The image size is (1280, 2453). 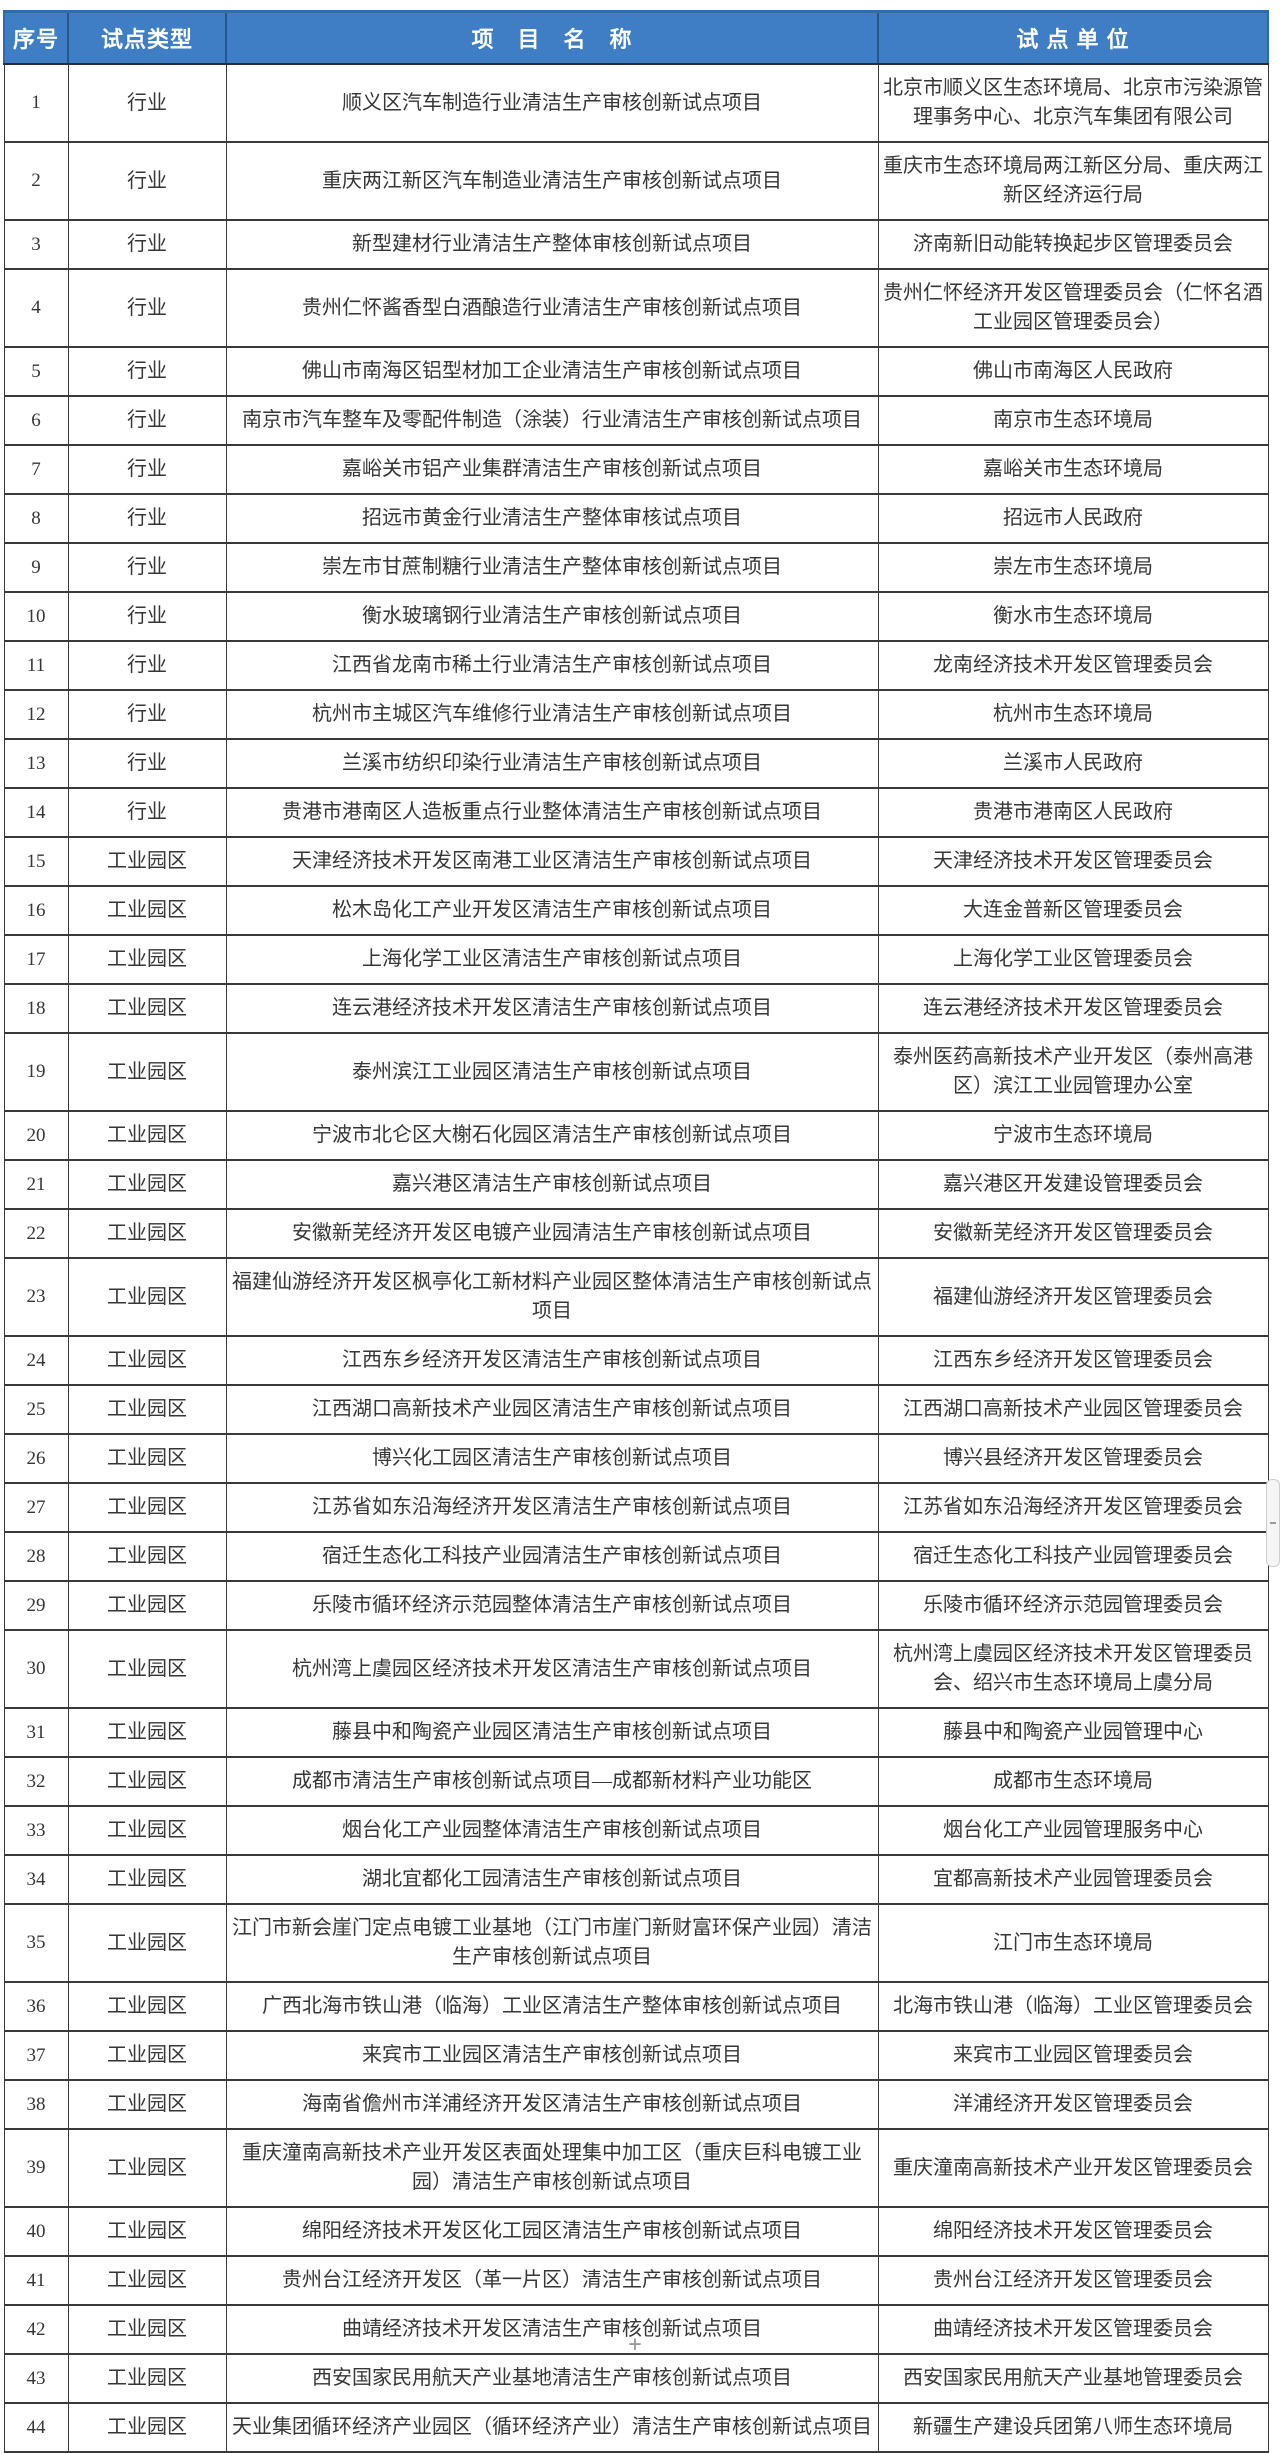 I want to click on cell-pilot-unit: 北海市铁山港（临海）工业区管理委员会, so click(x=1073, y=2006).